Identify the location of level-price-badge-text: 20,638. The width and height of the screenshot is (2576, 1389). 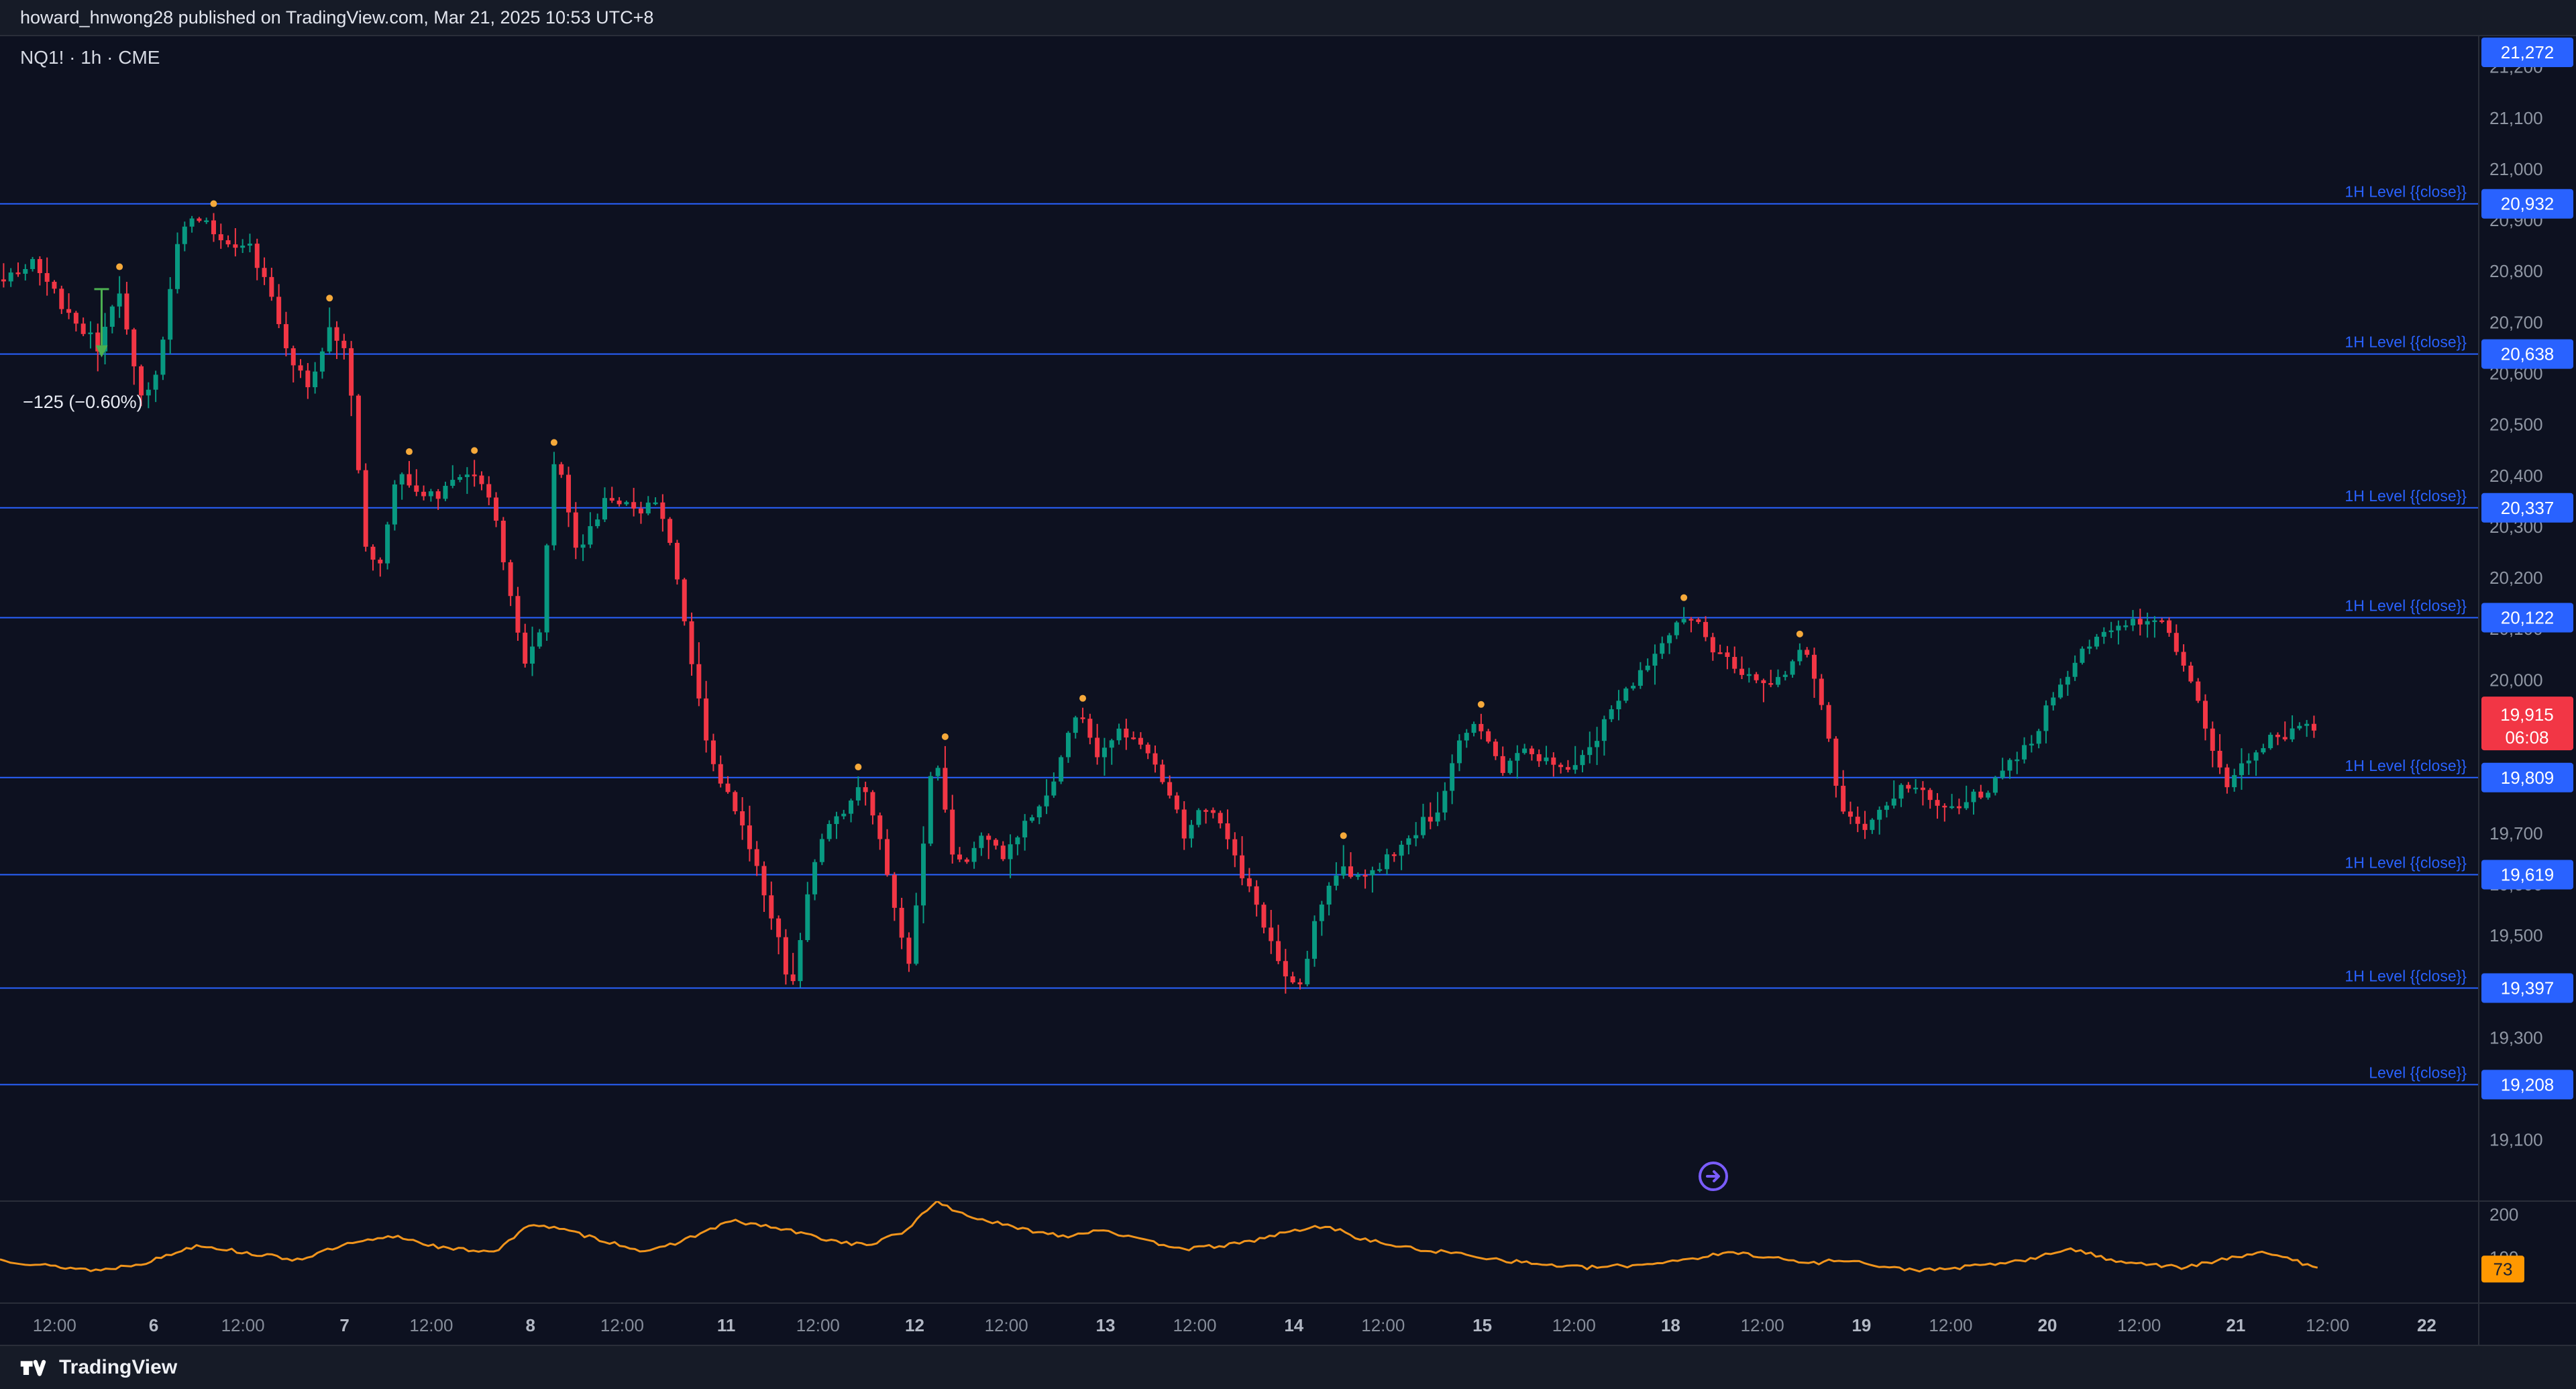
(2528, 354).